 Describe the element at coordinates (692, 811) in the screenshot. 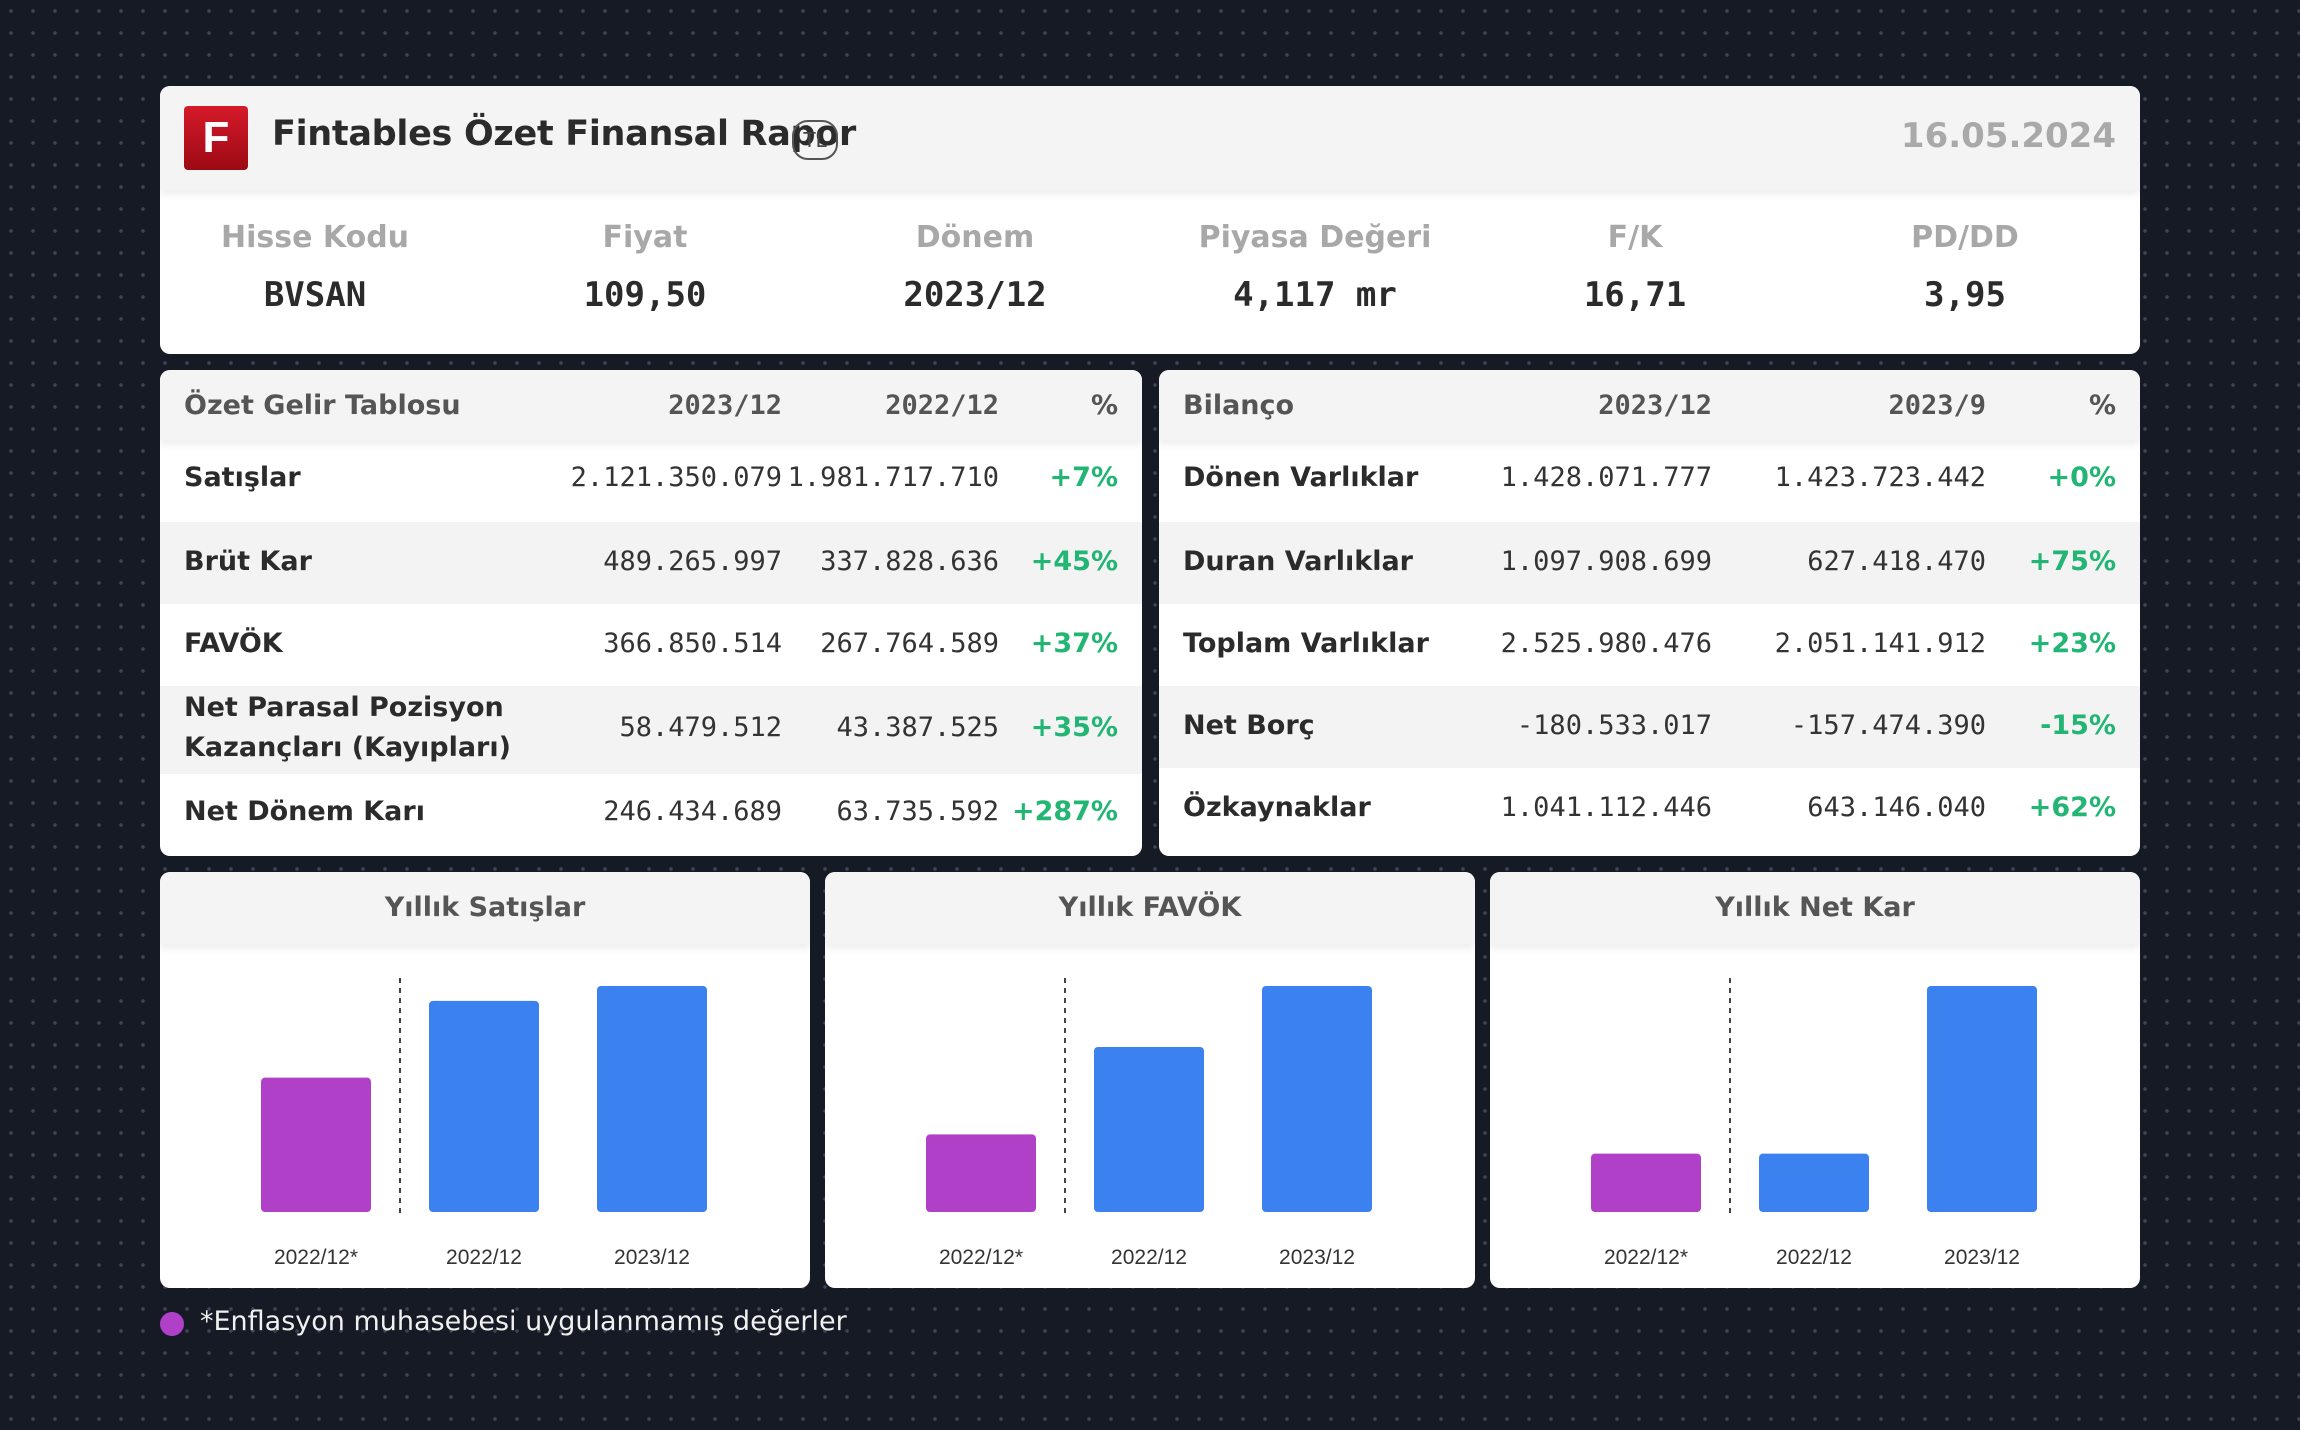

I see `cell-value: 246.434.689` at that location.